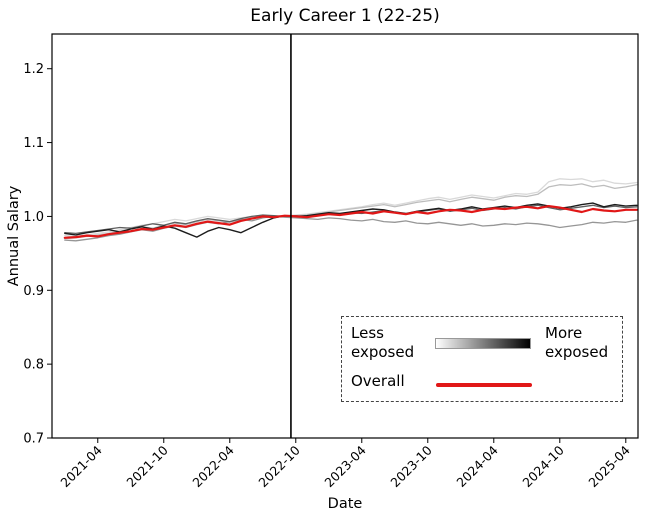 The width and height of the screenshot is (652, 524). What do you see at coordinates (33, 143) in the screenshot?
I see `y-tick-label: 1.1` at bounding box center [33, 143].